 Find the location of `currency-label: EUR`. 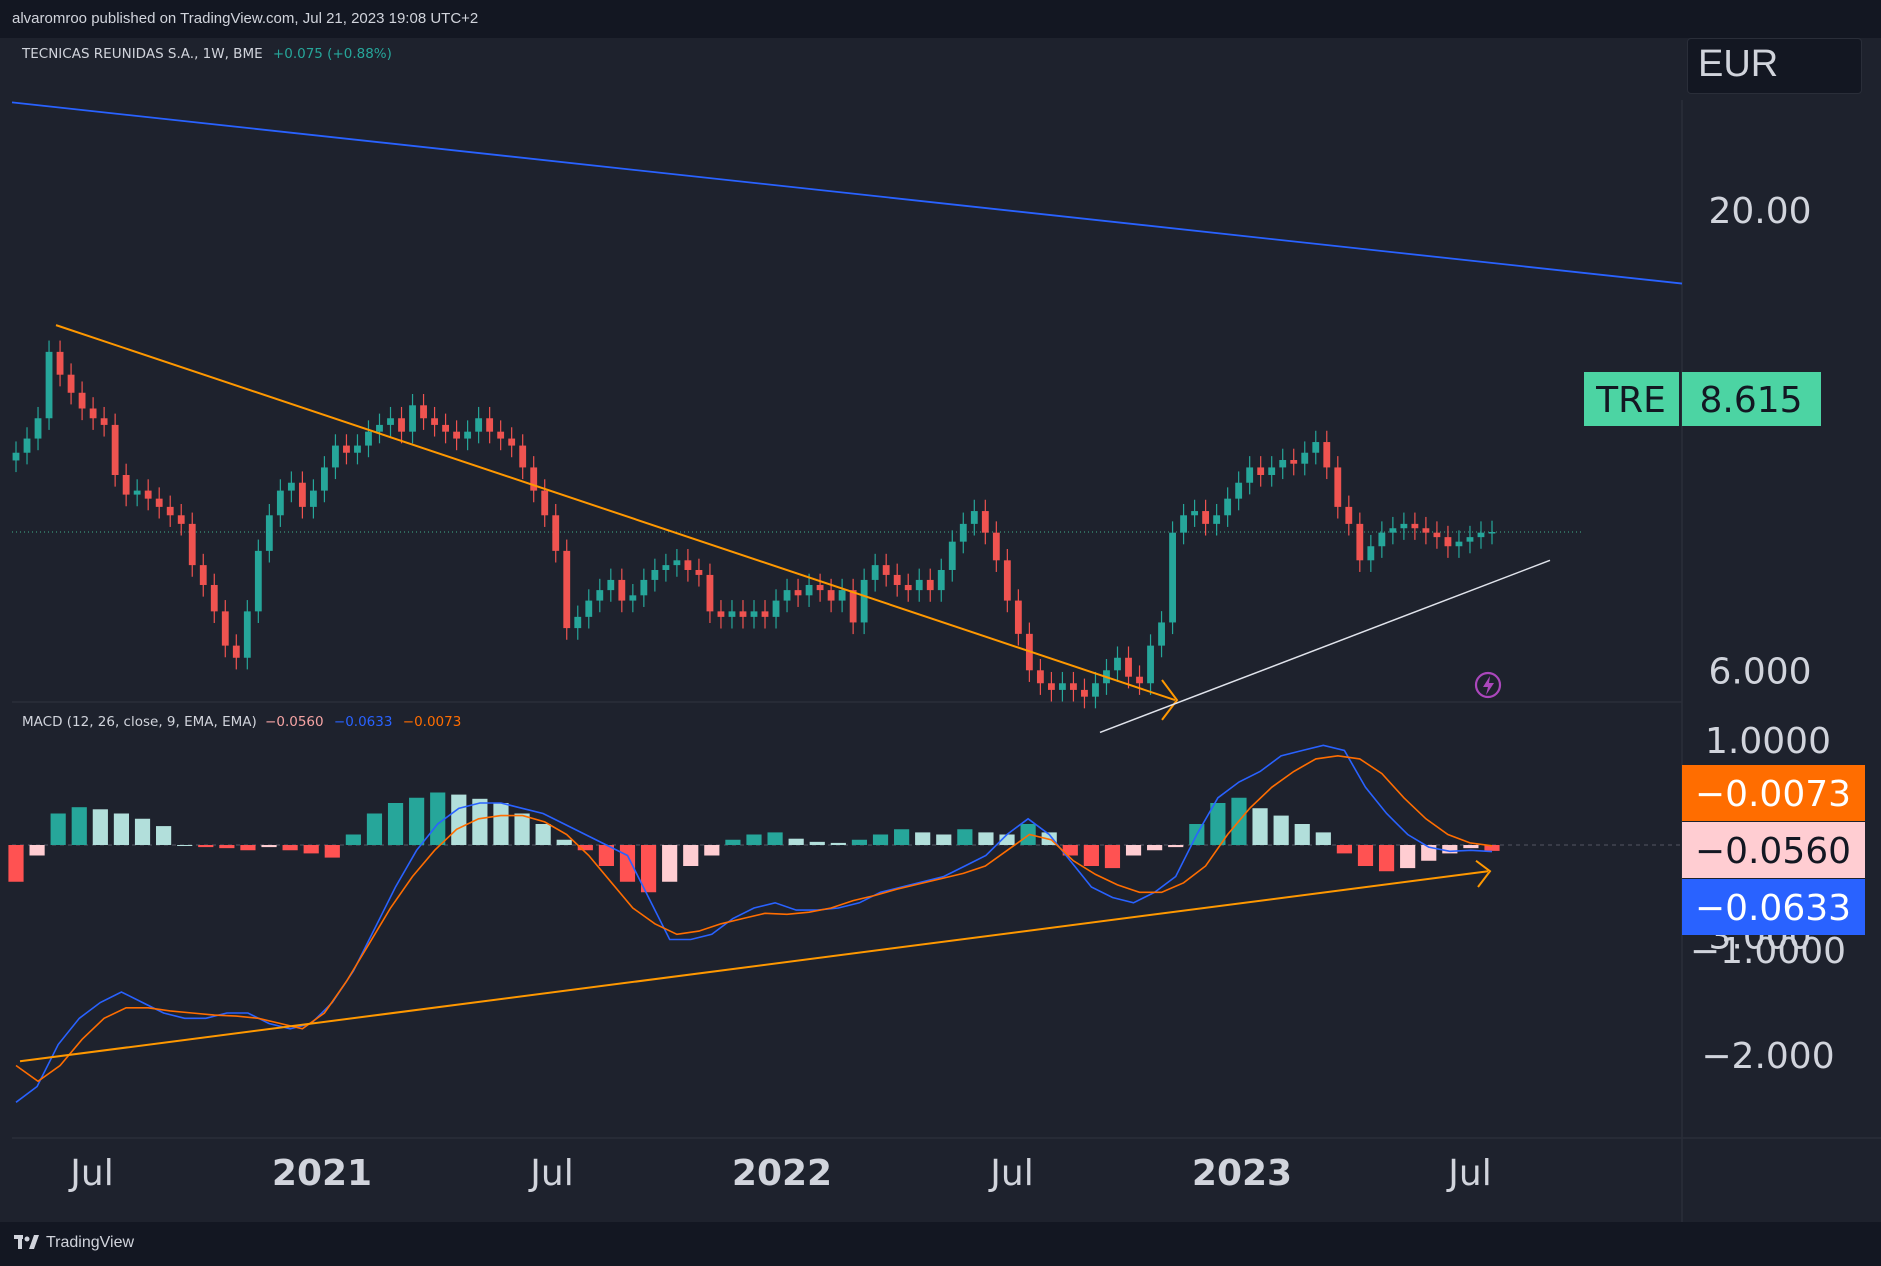

currency-label: EUR is located at coordinates (1738, 64).